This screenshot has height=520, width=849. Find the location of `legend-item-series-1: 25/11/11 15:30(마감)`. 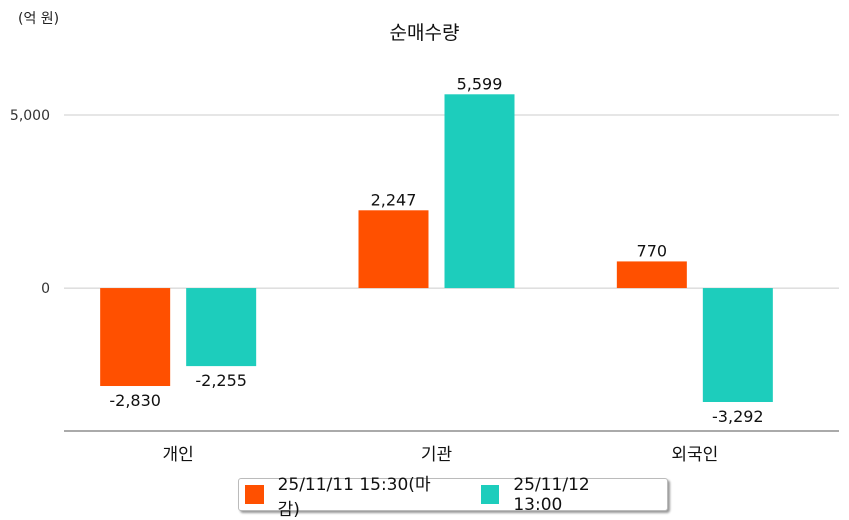

legend-item-series-1: 25/11/11 15:30(마감) is located at coordinates (347, 495).